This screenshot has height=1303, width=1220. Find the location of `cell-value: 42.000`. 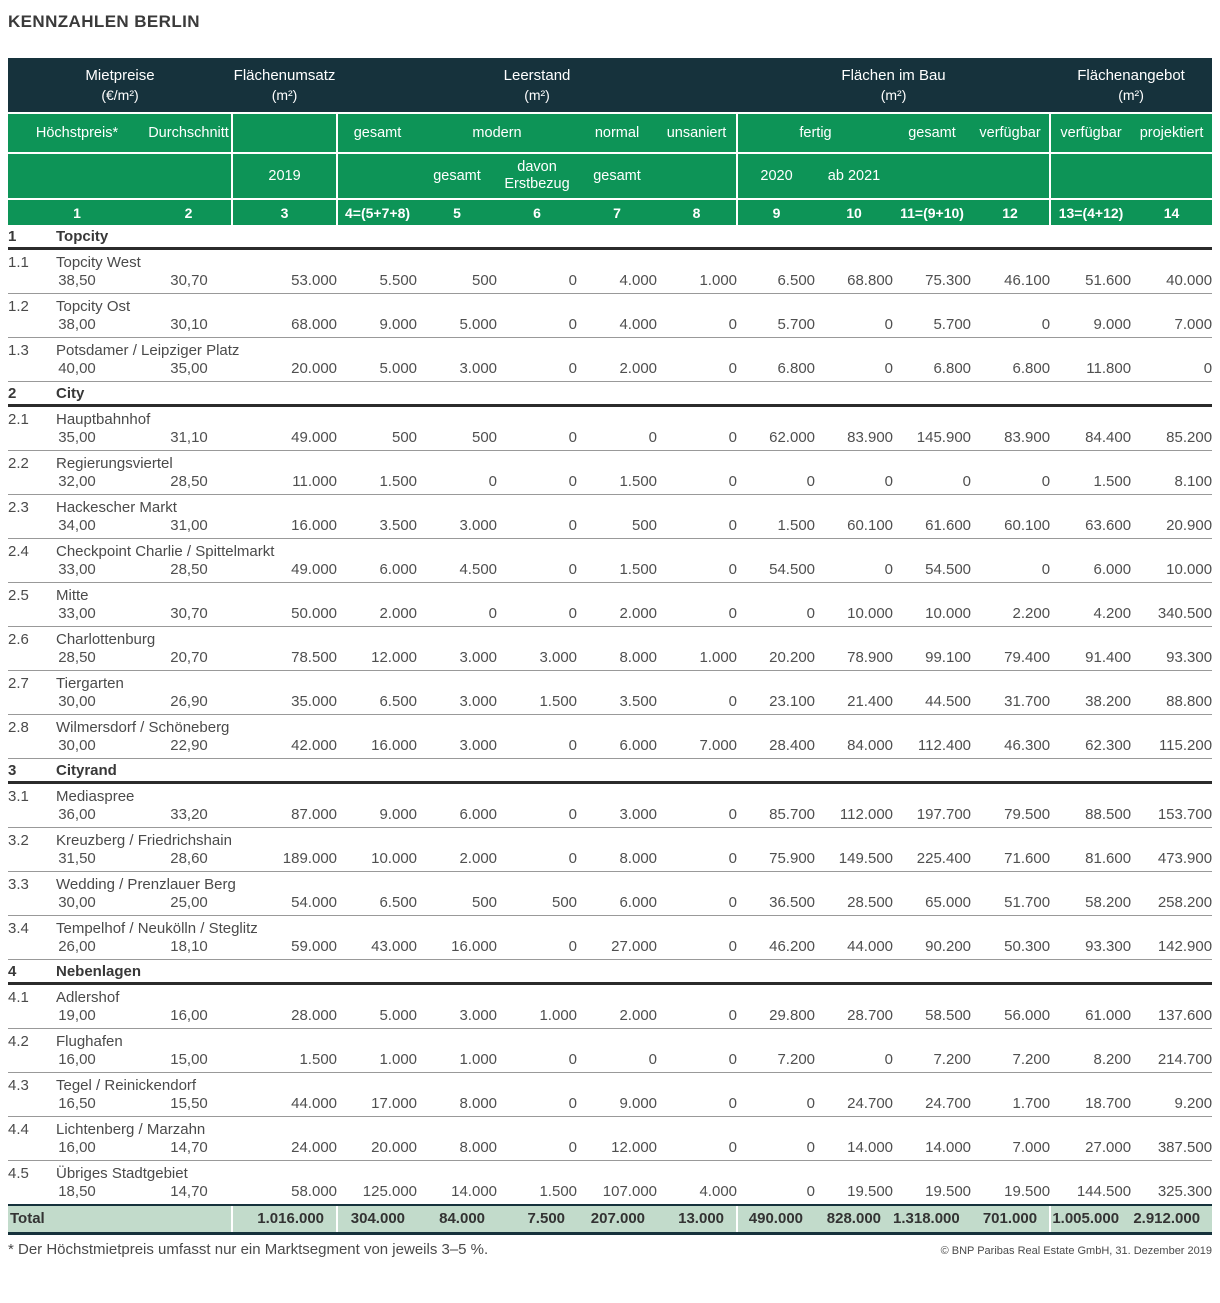

cell-value: 42.000 is located at coordinates (285, 748).